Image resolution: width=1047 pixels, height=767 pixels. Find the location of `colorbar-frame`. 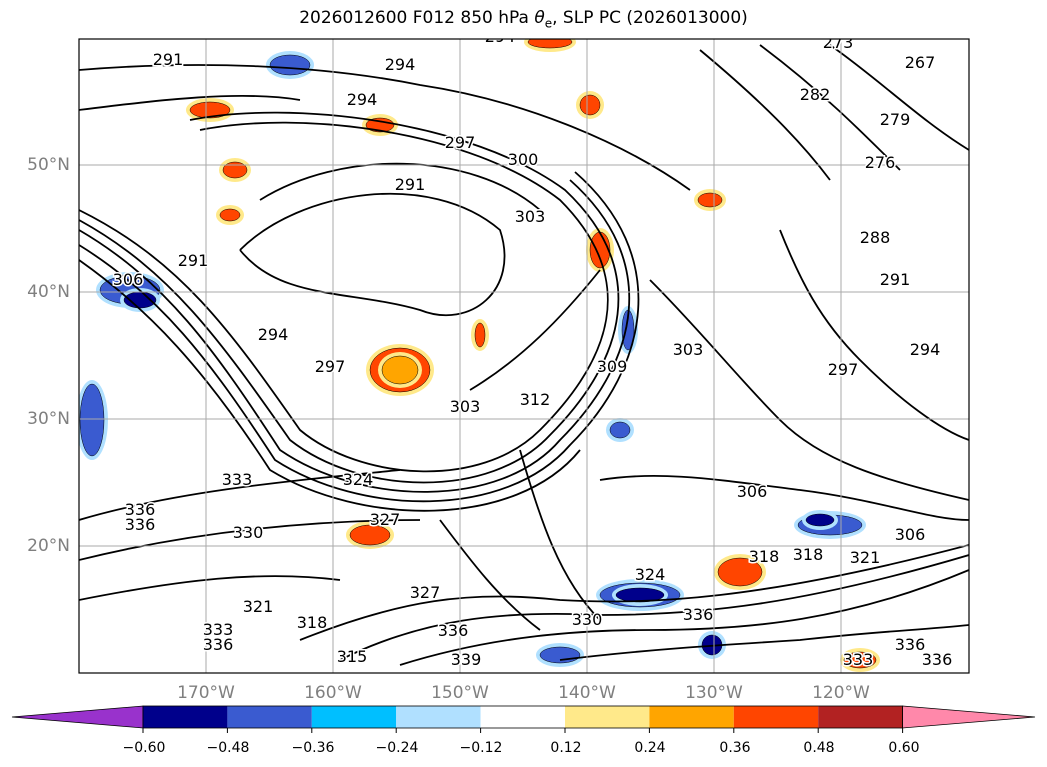

colorbar-frame is located at coordinates (522, 717).